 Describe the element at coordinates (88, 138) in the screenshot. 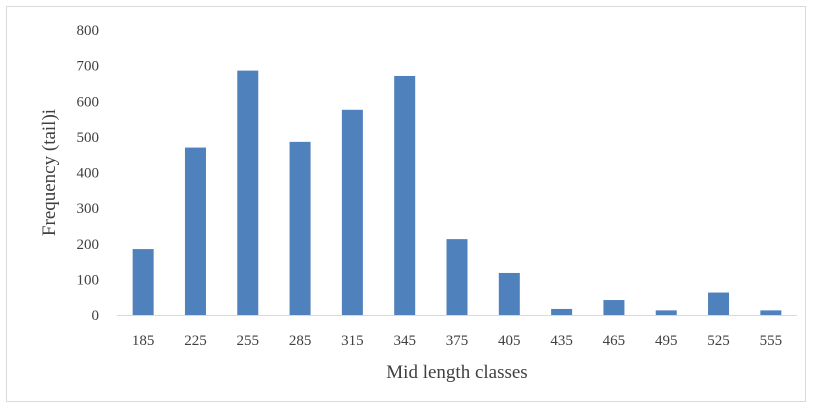

I see `y-tick-label: 500` at that location.